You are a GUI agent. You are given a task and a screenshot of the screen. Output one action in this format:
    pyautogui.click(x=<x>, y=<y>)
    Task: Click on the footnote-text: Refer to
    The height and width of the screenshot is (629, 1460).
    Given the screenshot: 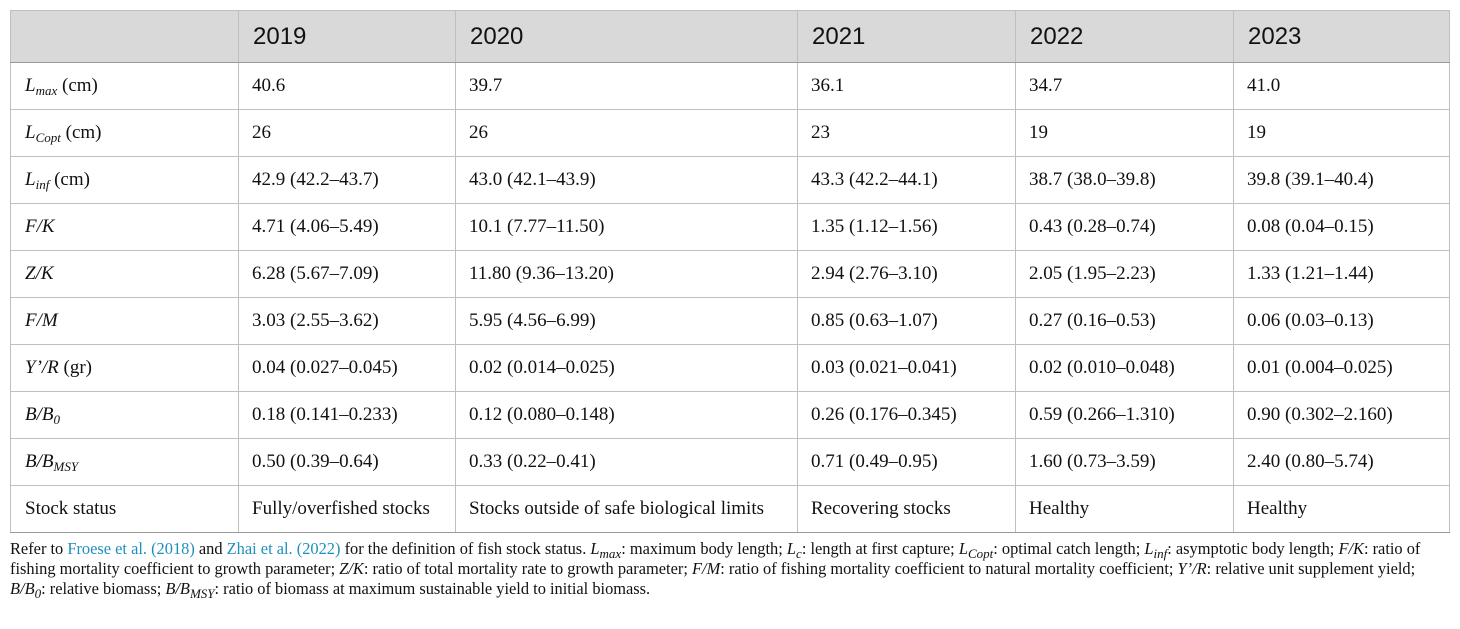 What is the action you would take?
    pyautogui.click(x=39, y=548)
    